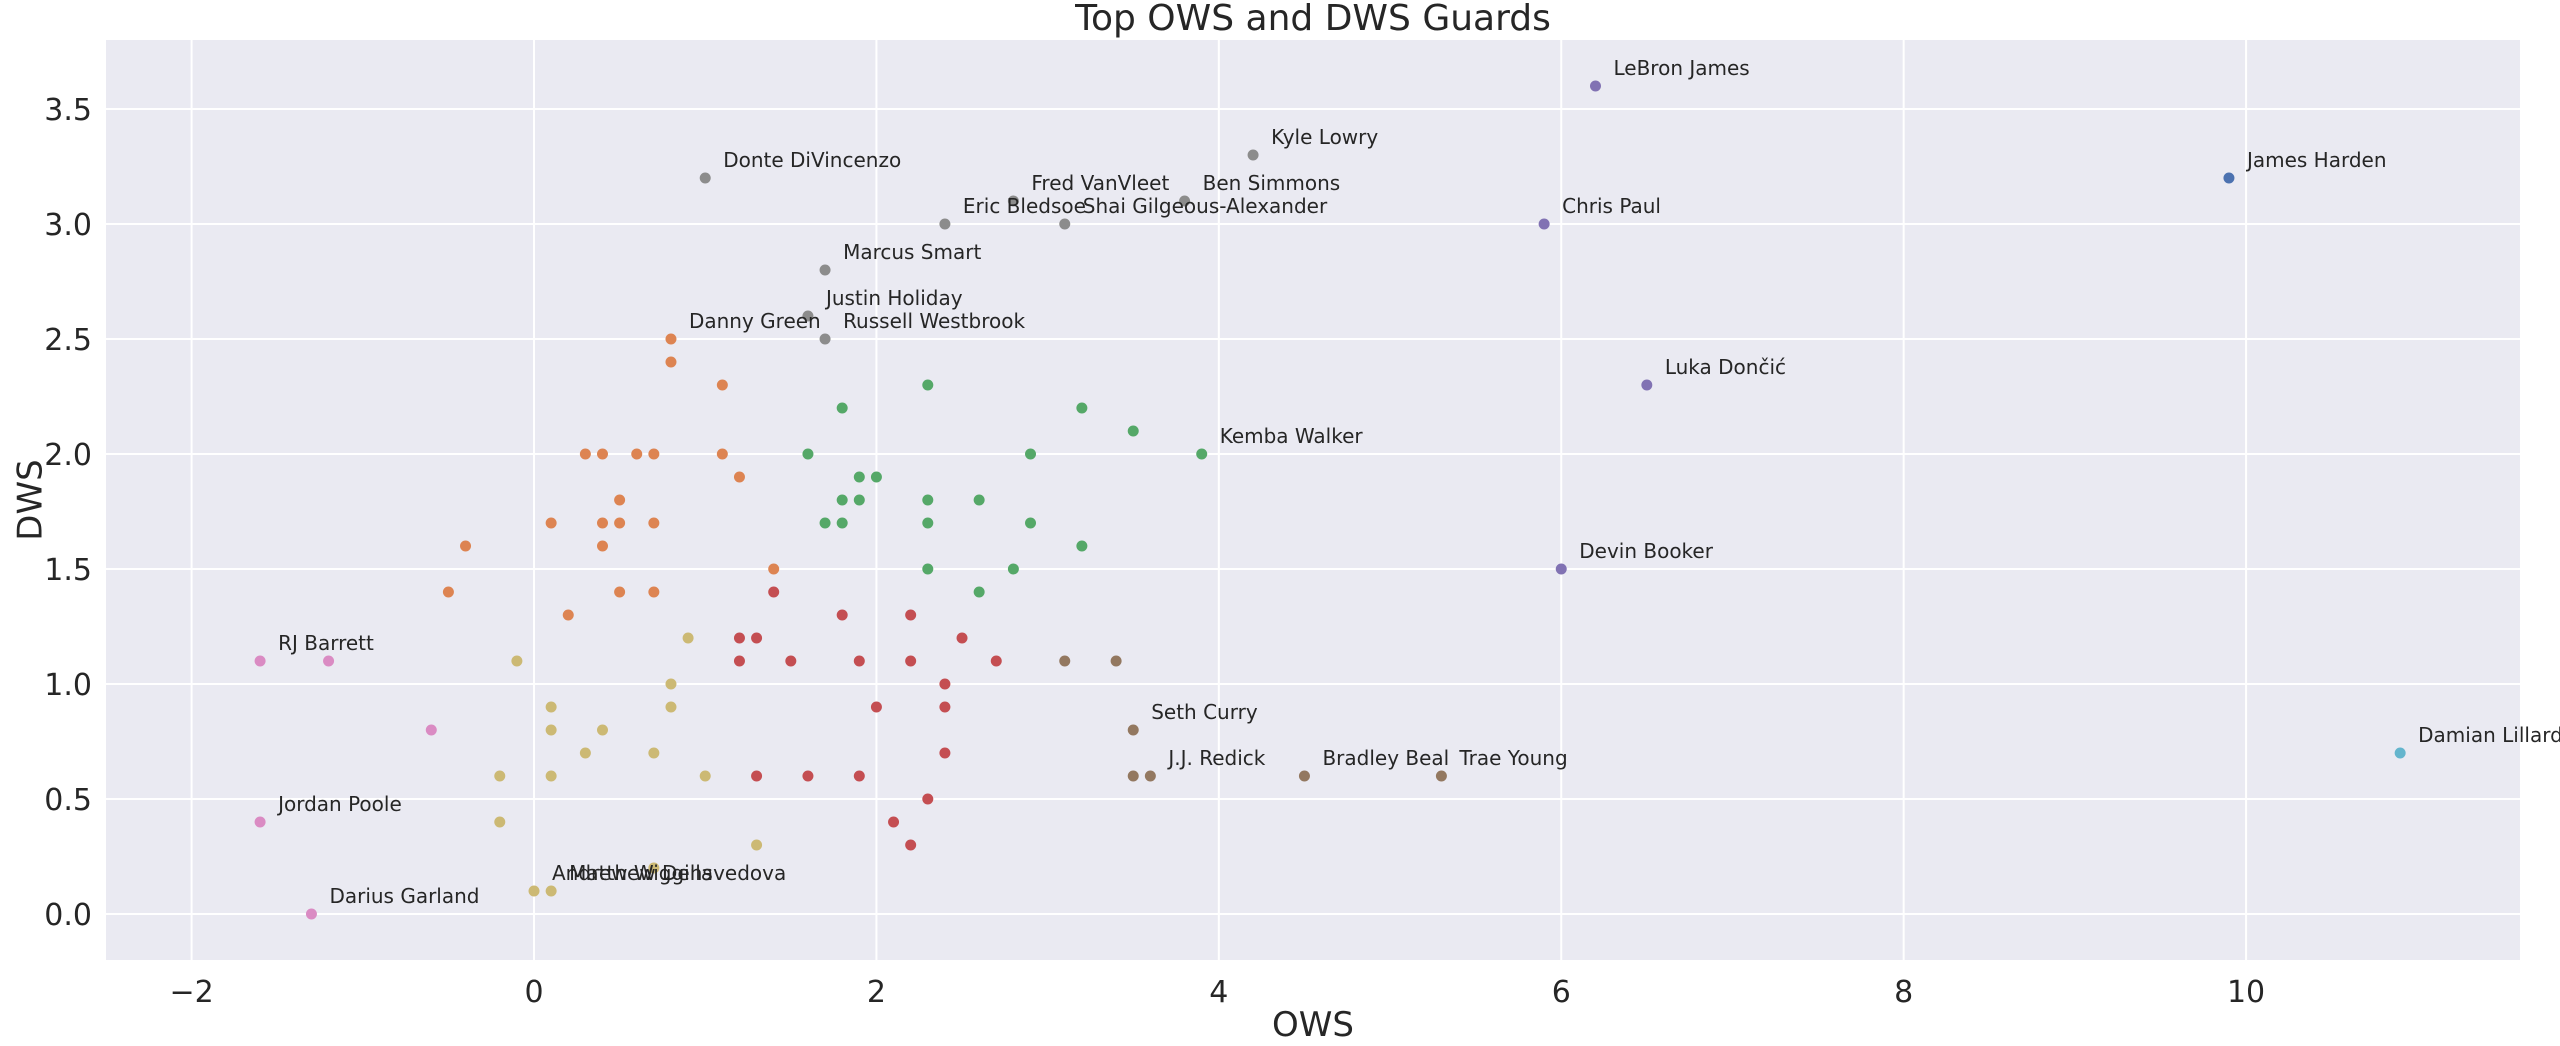 The width and height of the screenshot is (2560, 1046). Describe the element at coordinates (2246, 992) in the screenshot. I see `x-tick-label: 10` at that location.